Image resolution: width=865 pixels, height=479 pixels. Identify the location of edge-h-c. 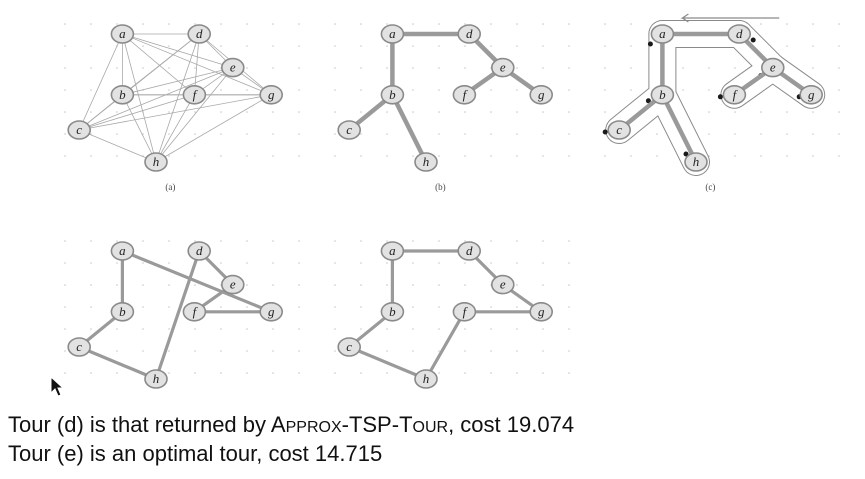
(387, 363).